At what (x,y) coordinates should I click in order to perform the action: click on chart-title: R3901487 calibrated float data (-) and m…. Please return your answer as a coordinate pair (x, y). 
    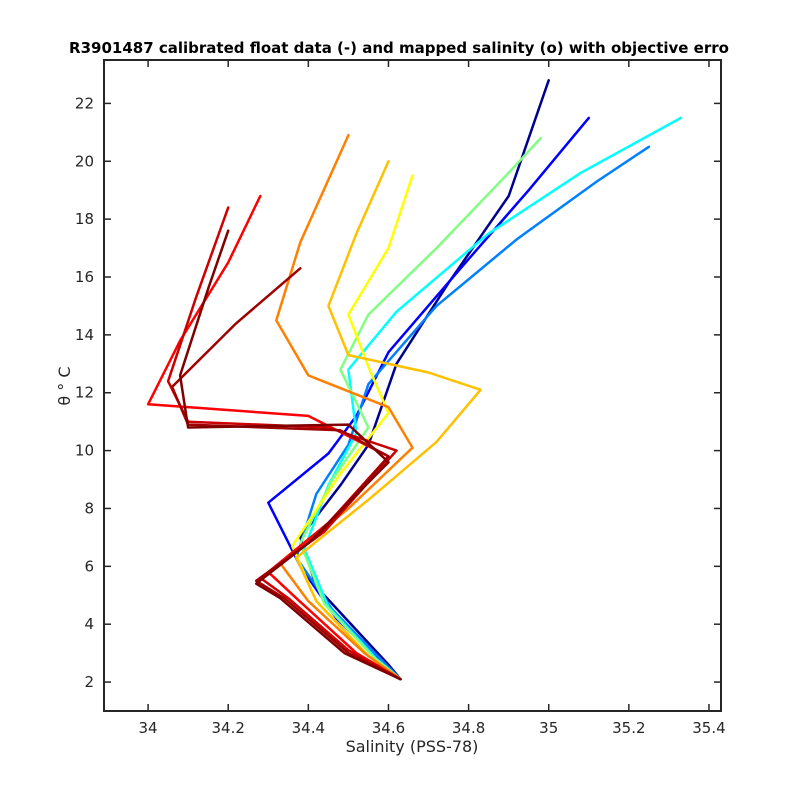
    Looking at the image, I should click on (399, 48).